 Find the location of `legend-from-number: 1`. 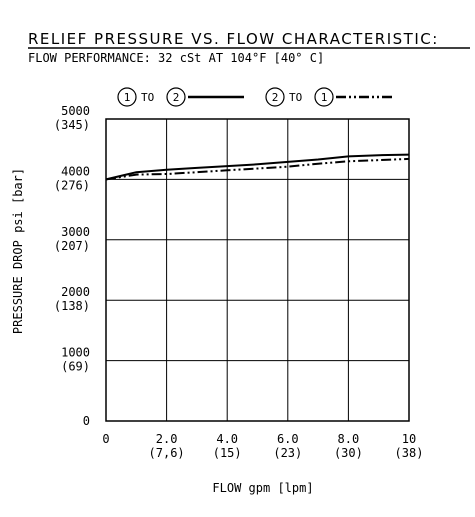

legend-from-number: 1 is located at coordinates (127, 97).